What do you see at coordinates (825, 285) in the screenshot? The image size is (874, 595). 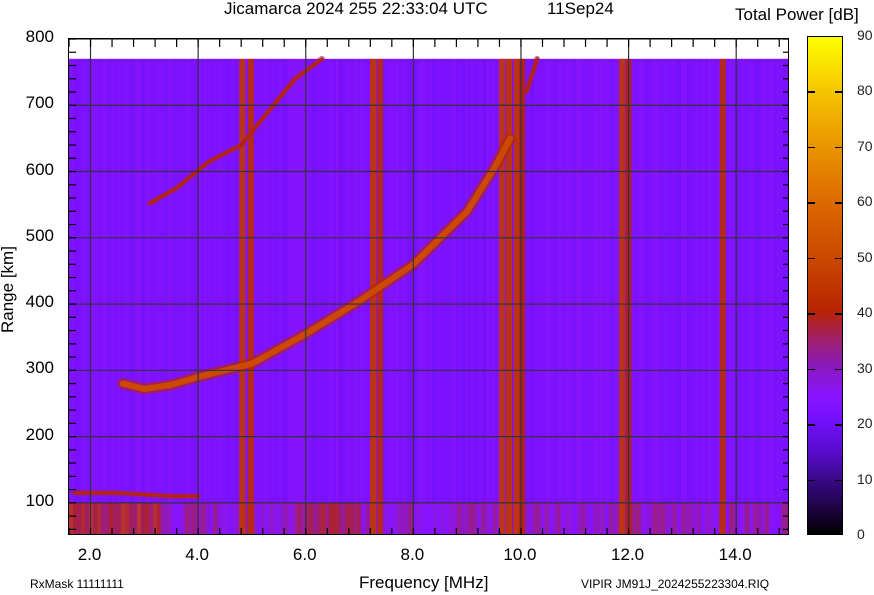 I see `colorbar` at bounding box center [825, 285].